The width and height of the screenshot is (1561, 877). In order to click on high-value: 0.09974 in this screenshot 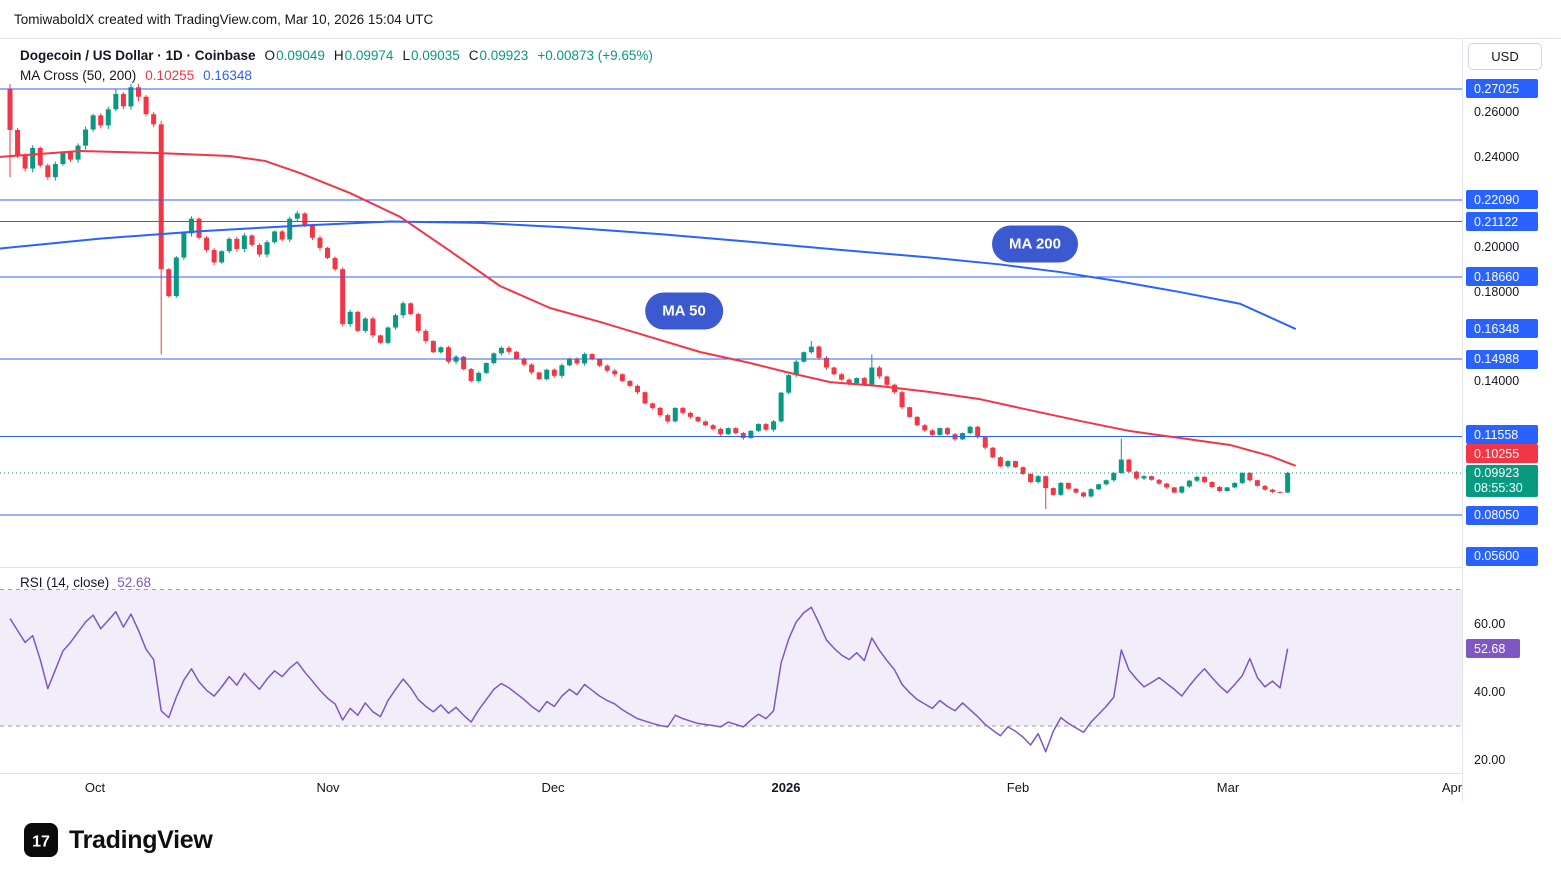, I will do `click(369, 55)`.